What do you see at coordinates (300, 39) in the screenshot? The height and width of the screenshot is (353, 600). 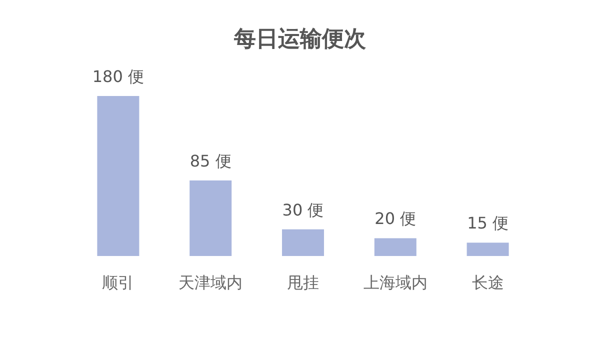 I see `chart-title: 每日运输便次` at bounding box center [300, 39].